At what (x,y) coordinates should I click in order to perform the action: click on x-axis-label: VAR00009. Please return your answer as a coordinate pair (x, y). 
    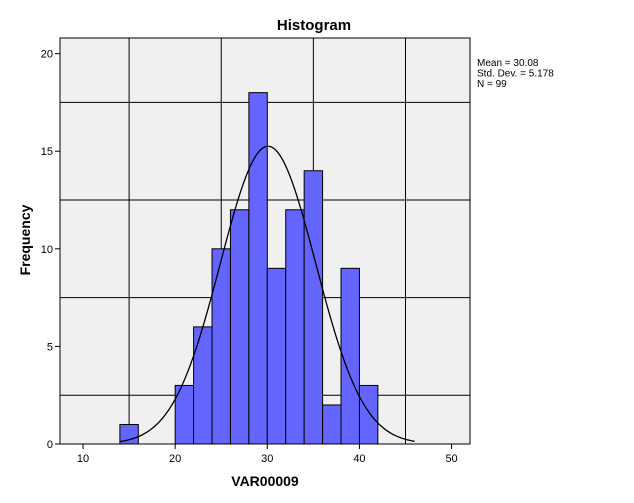
    Looking at the image, I should click on (265, 481).